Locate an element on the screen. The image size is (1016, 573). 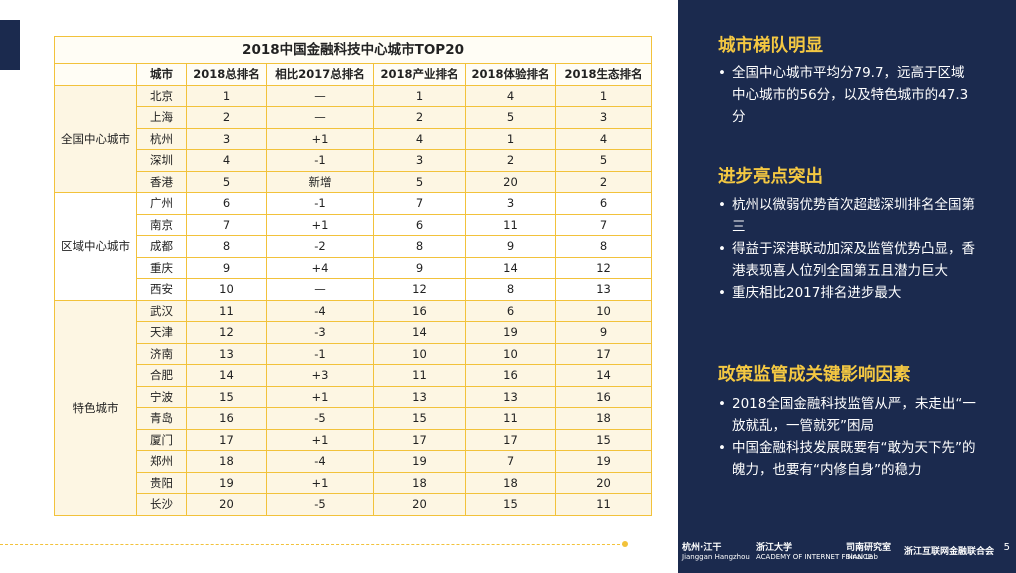
table-row: 成都 8 -2 8 9 8 is located at coordinates (354, 246).